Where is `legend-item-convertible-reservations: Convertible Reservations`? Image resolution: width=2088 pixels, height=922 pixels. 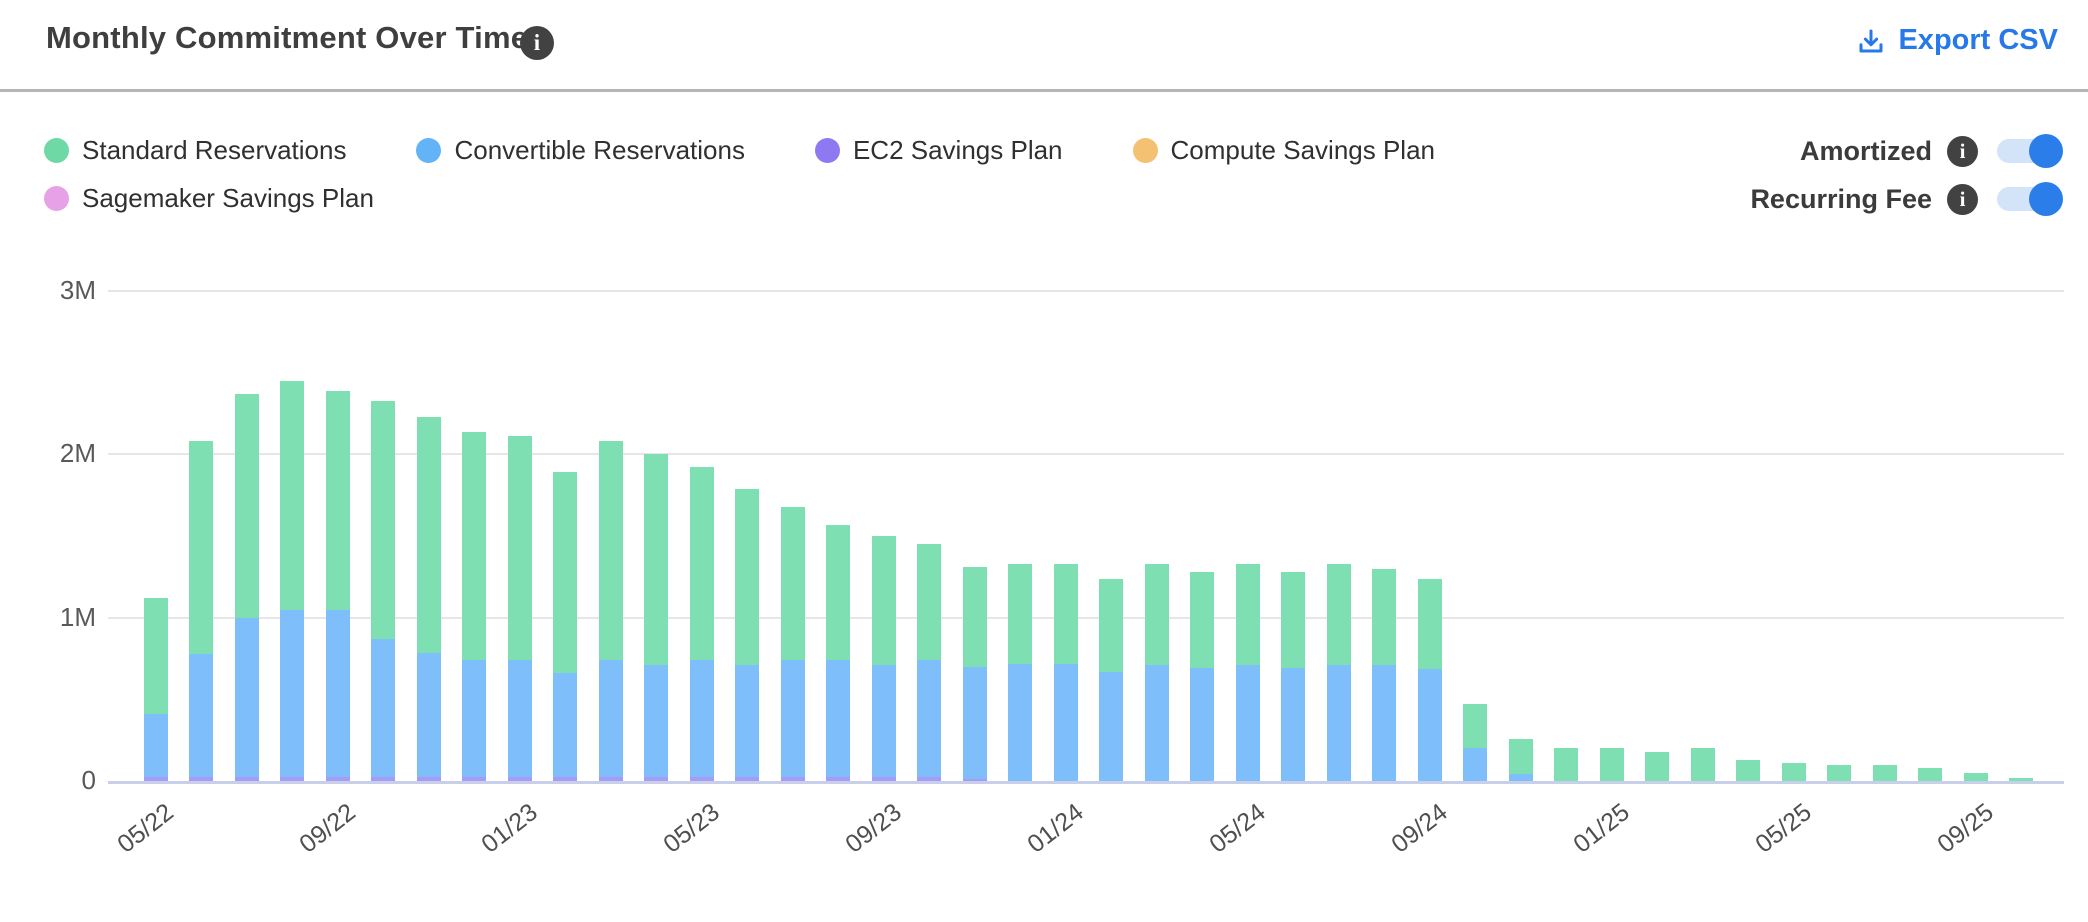 legend-item-convertible-reservations: Convertible Reservations is located at coordinates (580, 150).